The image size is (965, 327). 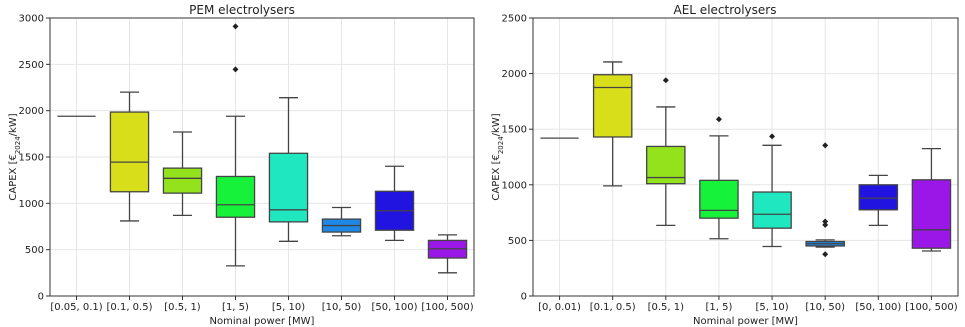 What do you see at coordinates (41, 297) in the screenshot?
I see `pem-y-tick-label: 0` at bounding box center [41, 297].